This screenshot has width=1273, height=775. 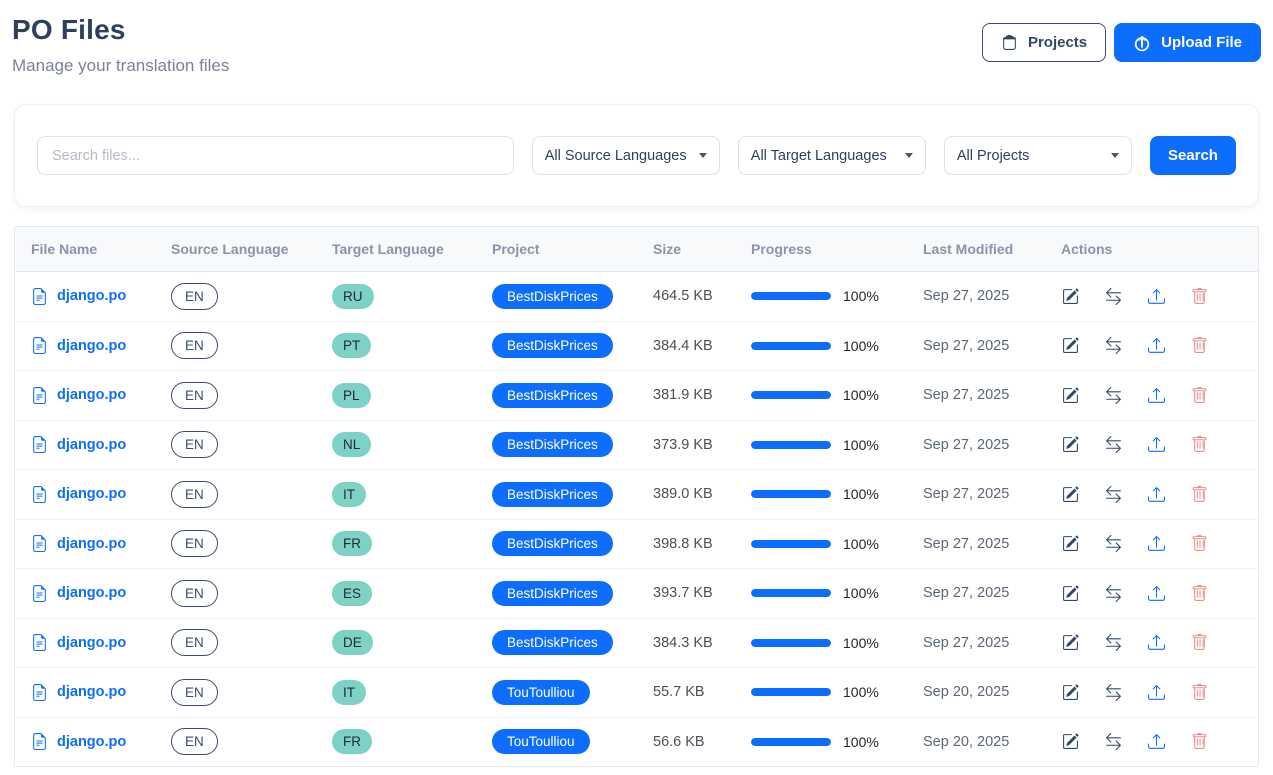 I want to click on target-language-dropdown: All Target Languages, so click(x=831, y=155).